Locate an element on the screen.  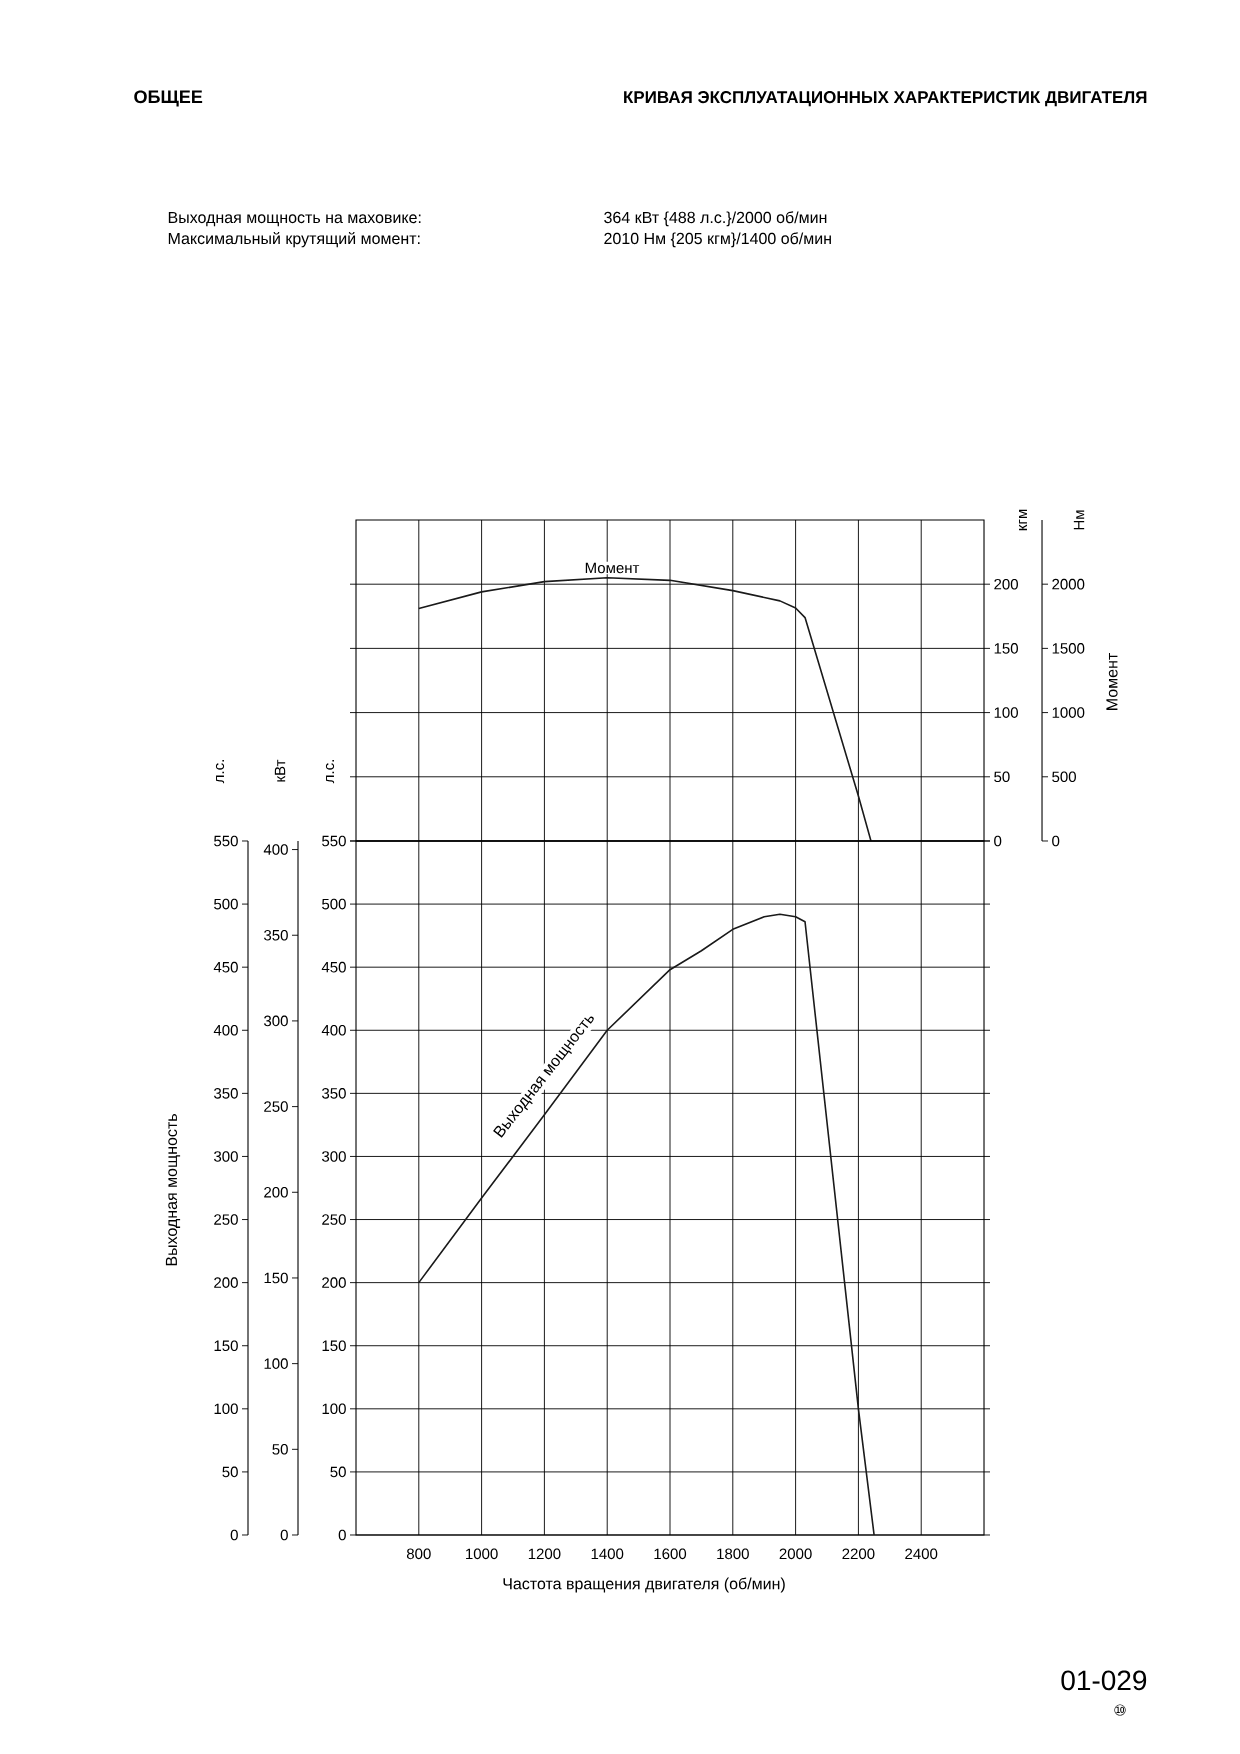
text: Момент is located at coordinates (1112, 681).